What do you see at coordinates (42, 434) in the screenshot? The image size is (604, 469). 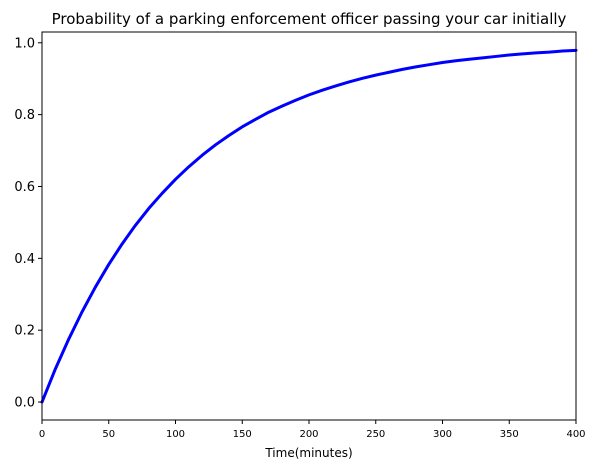 I see `x-tick-label: 0` at bounding box center [42, 434].